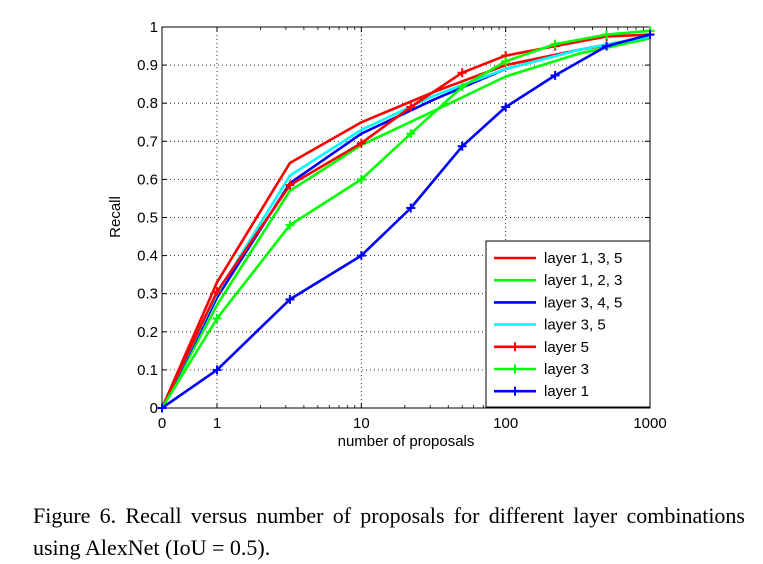 This screenshot has height=564, width=763. I want to click on y-tick-label: 0.1, so click(147, 370).